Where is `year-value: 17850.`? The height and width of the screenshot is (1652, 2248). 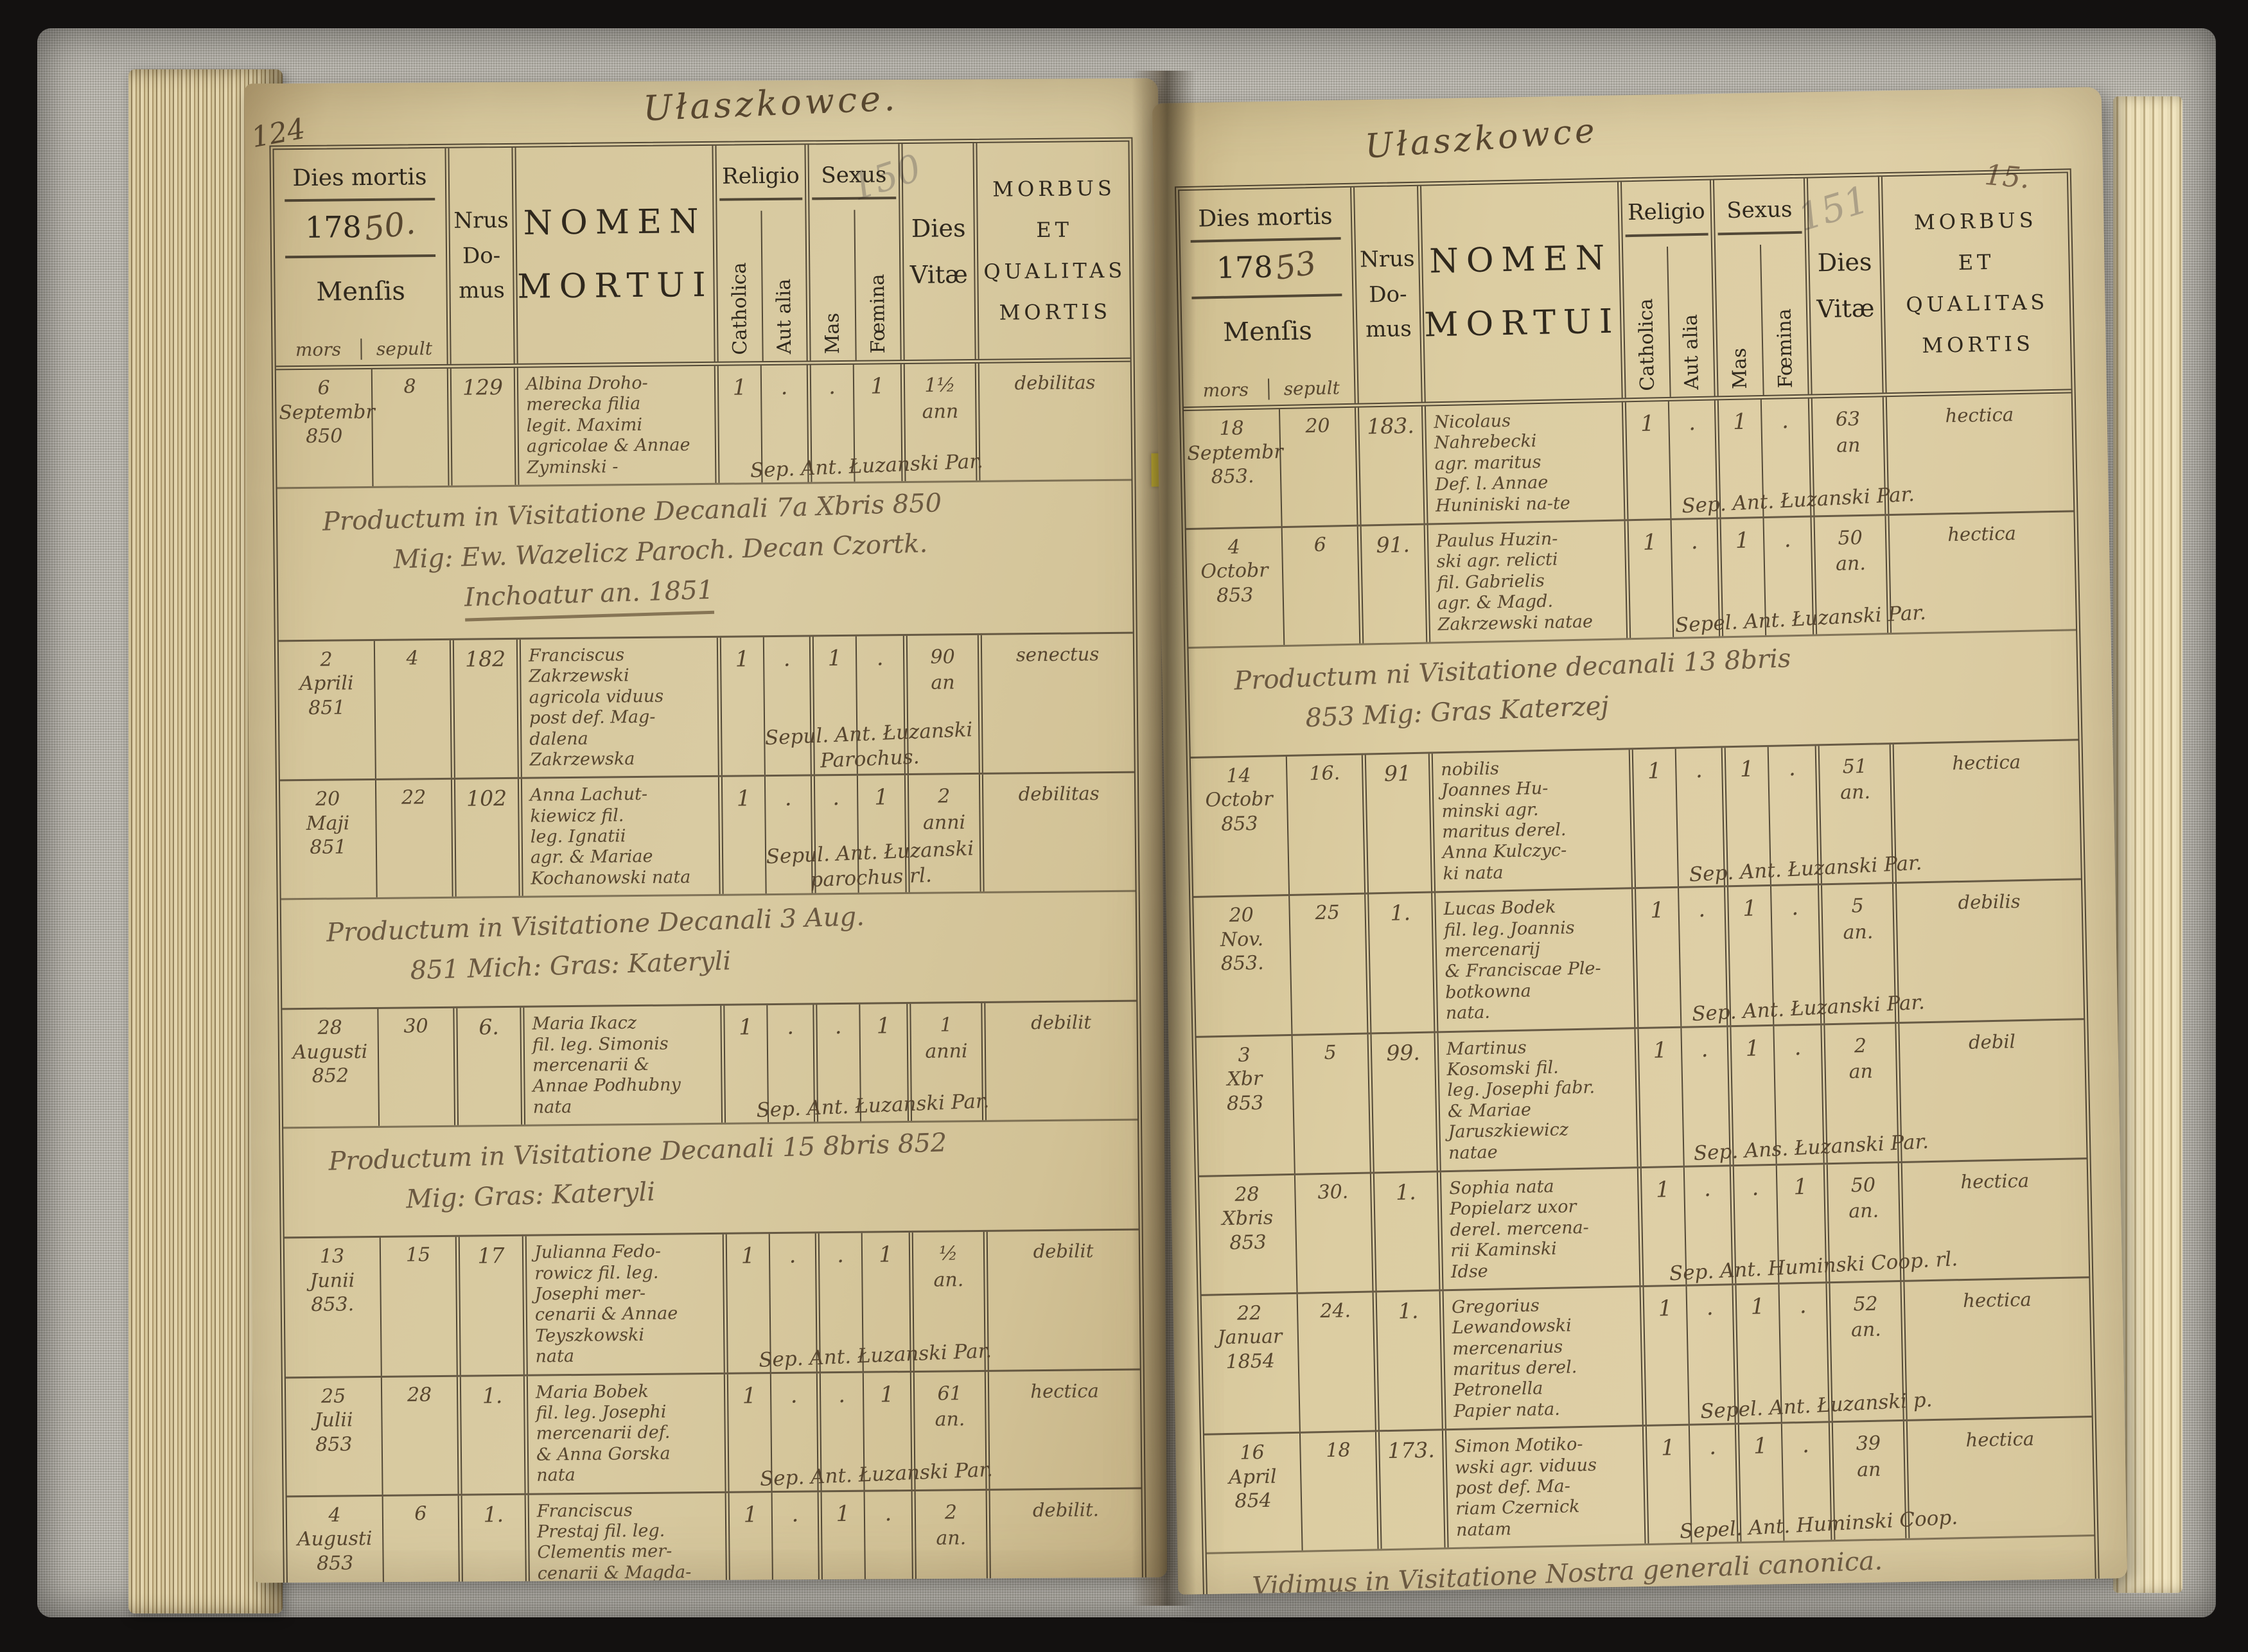
year-value: 17850. is located at coordinates (360, 224).